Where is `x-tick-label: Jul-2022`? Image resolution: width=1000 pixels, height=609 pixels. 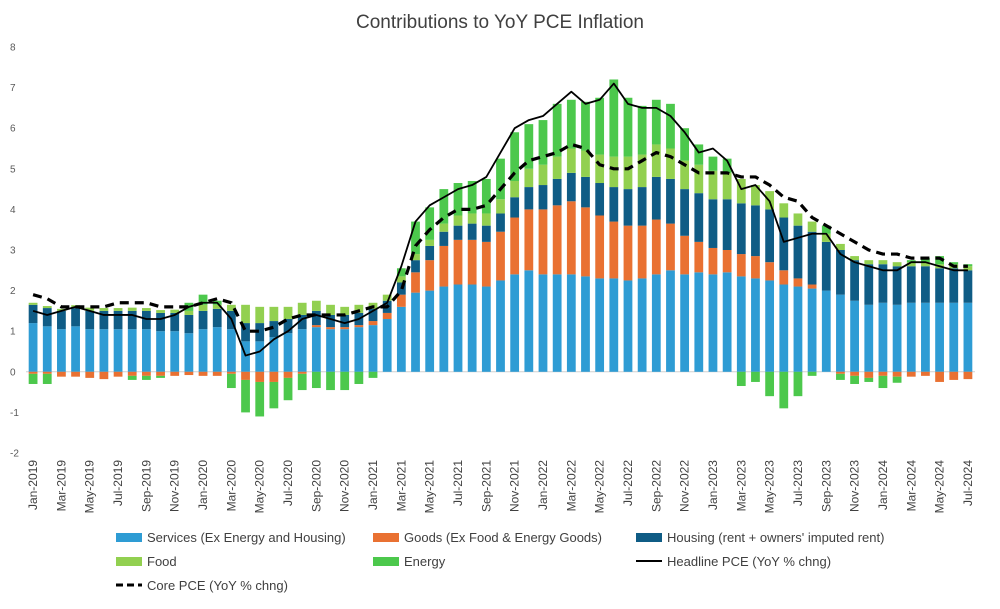
x-tick-label: Jul-2022 is located at coordinates (628, 483).